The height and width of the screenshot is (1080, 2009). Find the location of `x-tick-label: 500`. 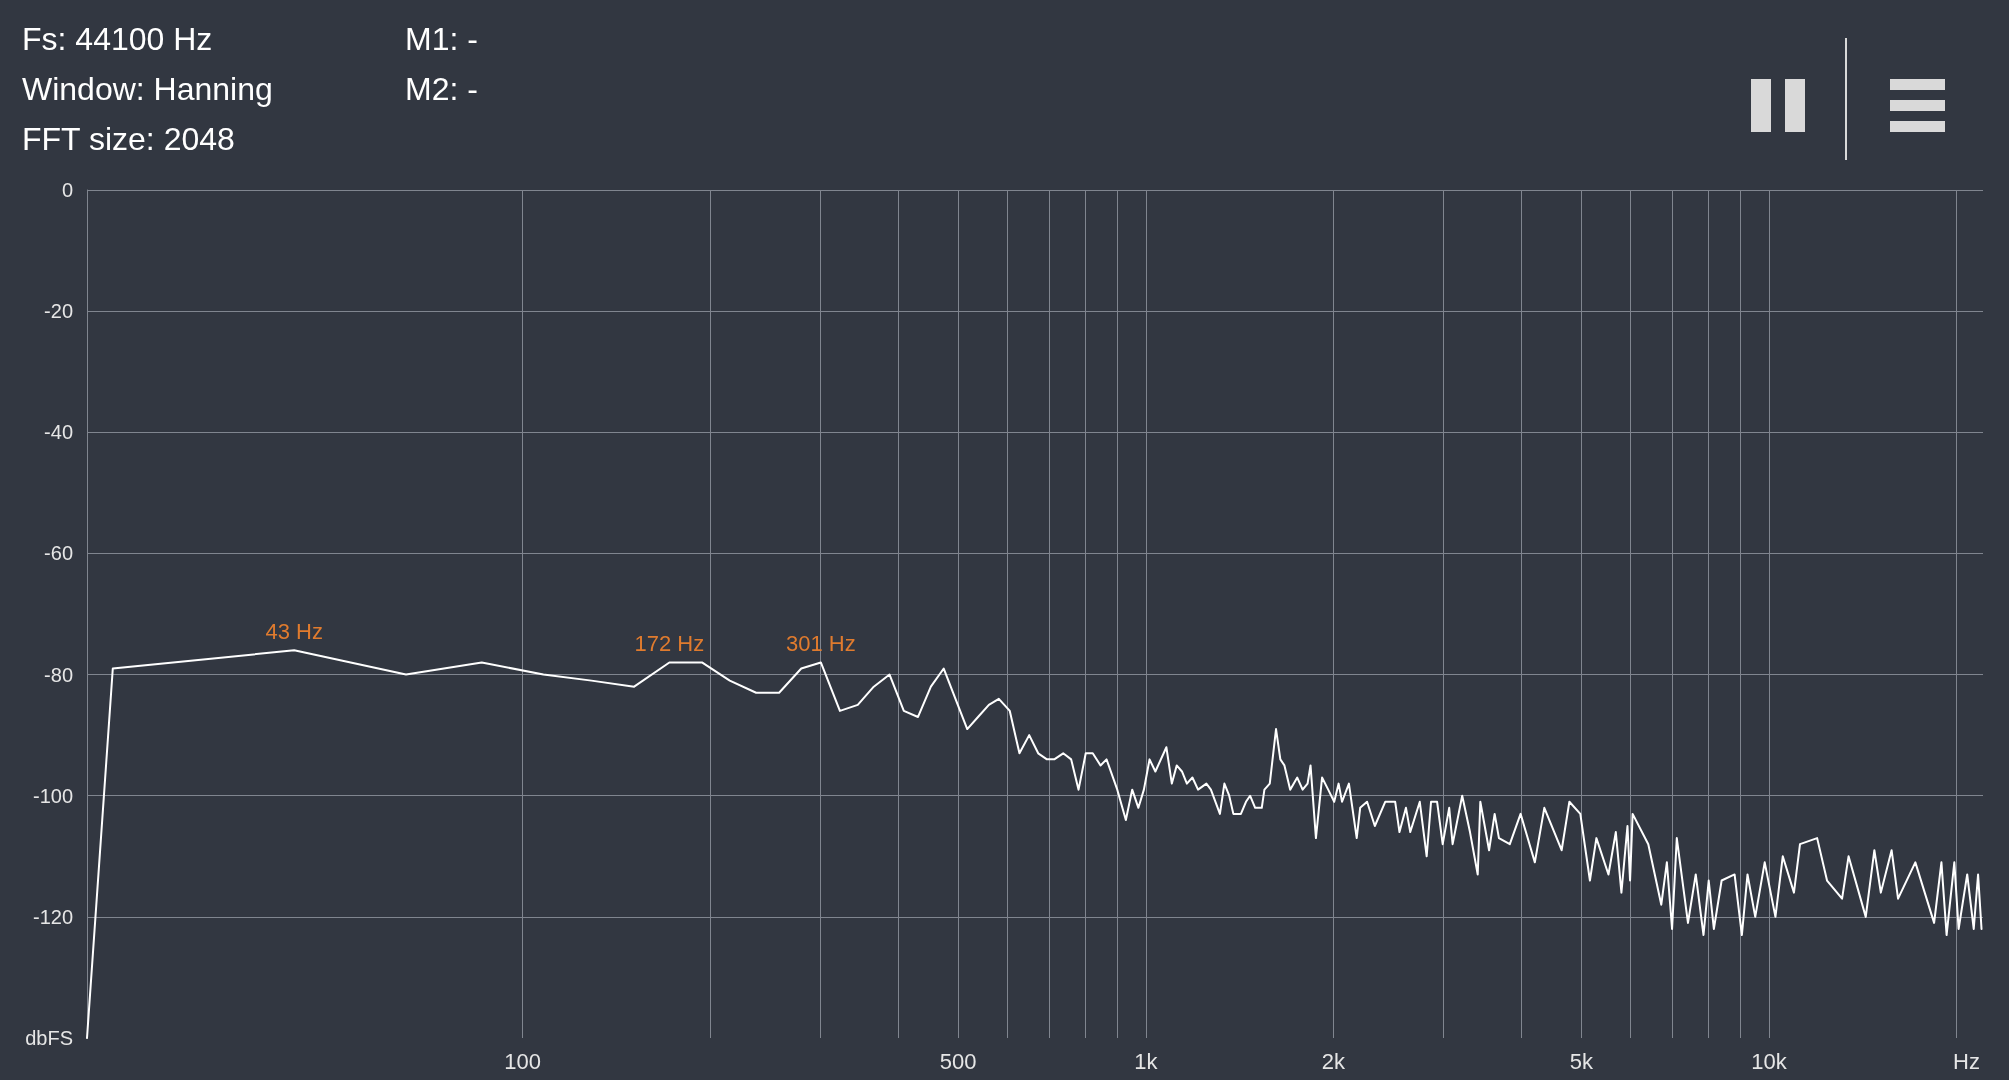

x-tick-label: 500 is located at coordinates (958, 1061).